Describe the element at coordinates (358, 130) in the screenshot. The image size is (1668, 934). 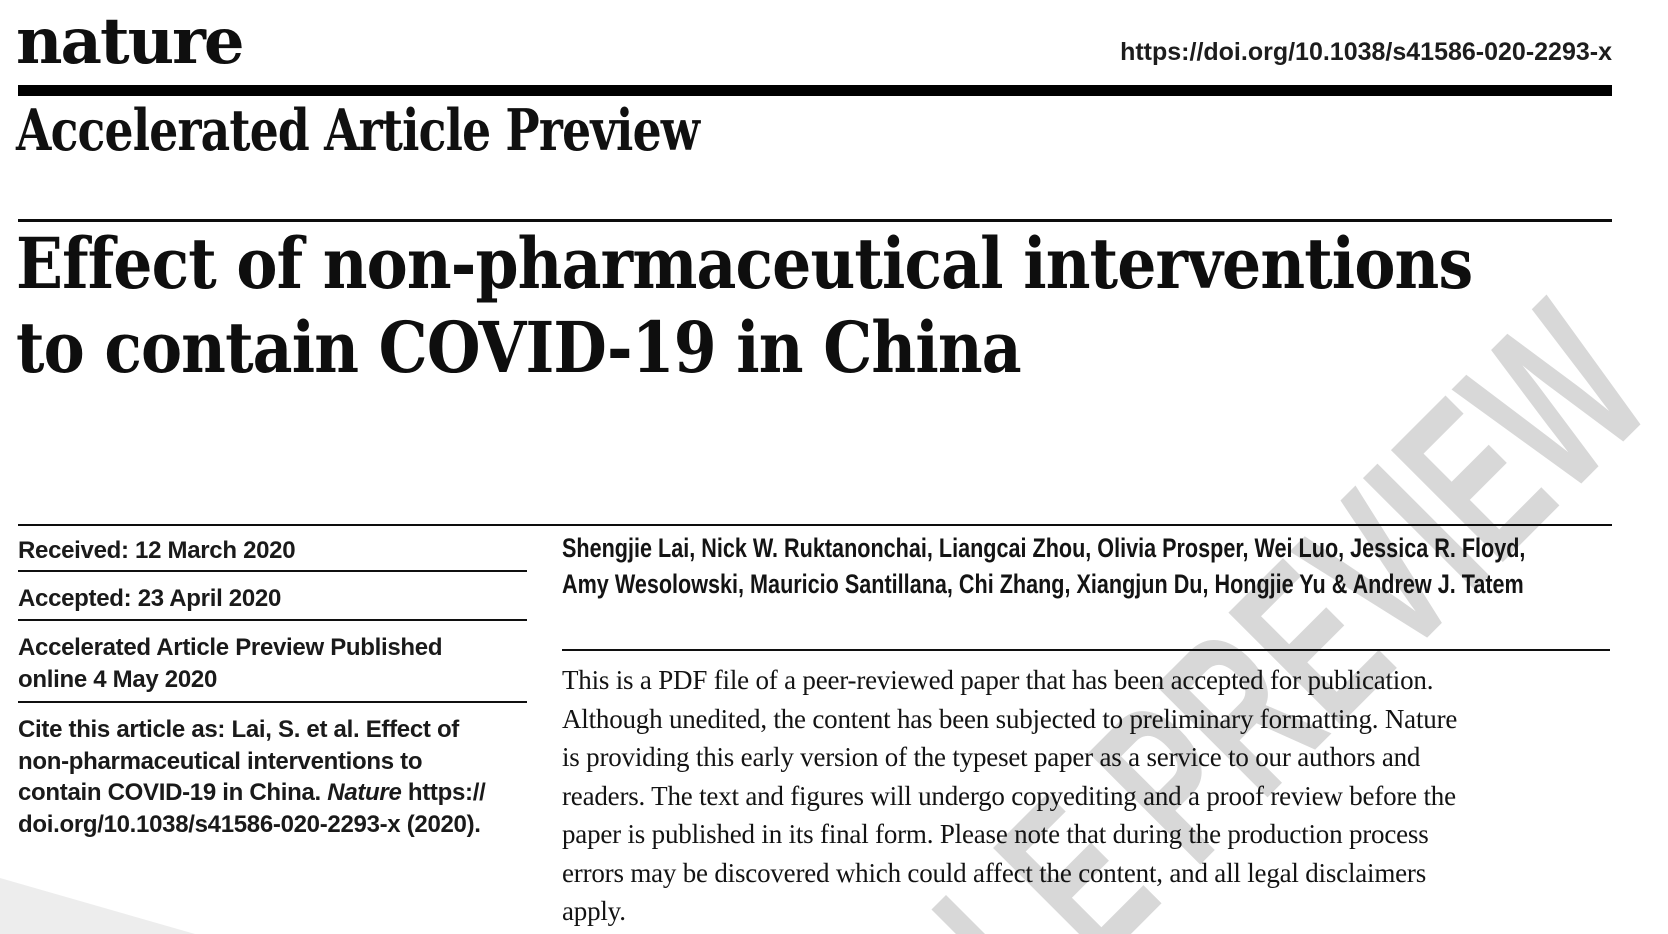
I see `section-heading: Accelerated Article Preview` at that location.